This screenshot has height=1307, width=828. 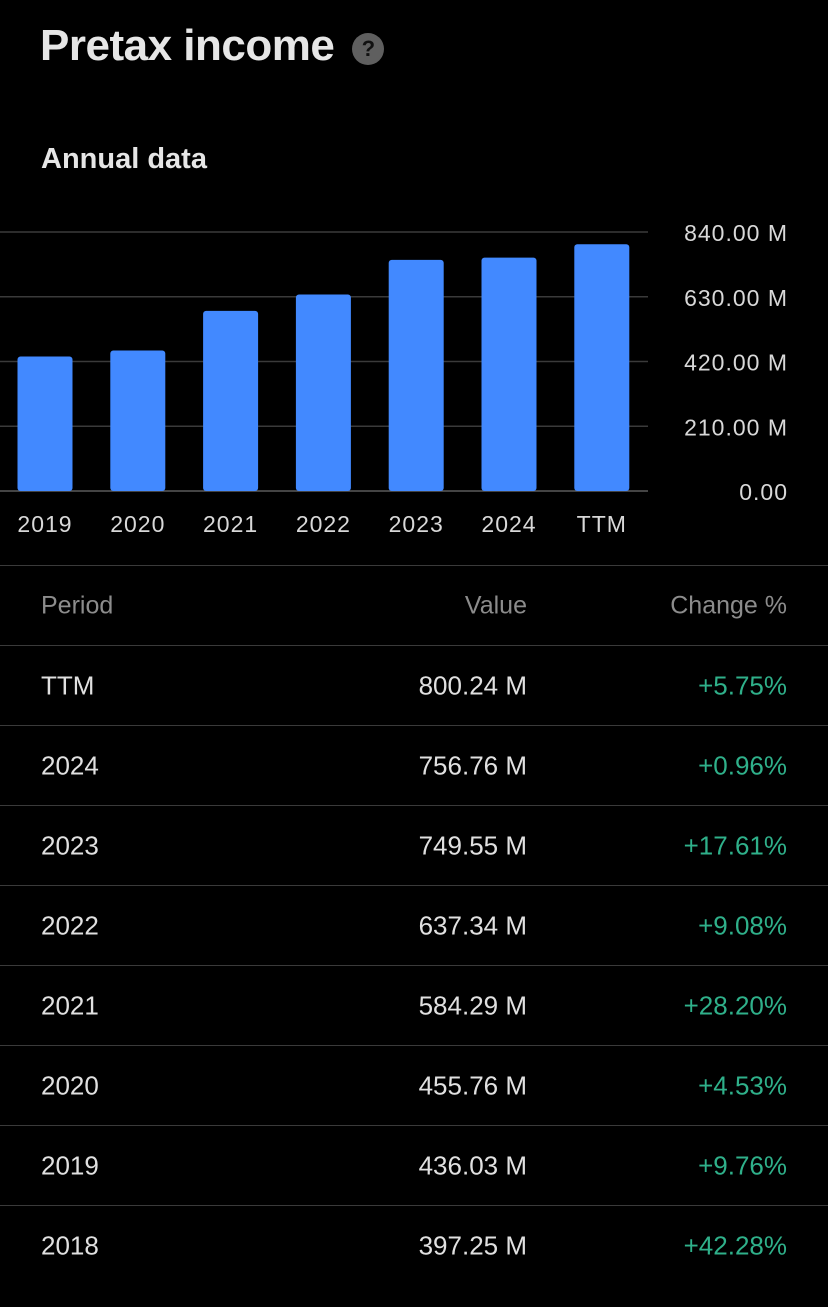 What do you see at coordinates (742, 1165) in the screenshot?
I see `row-change: +9.76%` at bounding box center [742, 1165].